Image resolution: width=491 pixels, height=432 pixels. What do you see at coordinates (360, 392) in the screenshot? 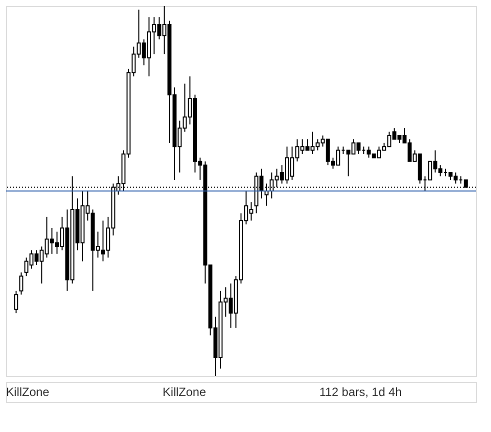
I see `text: 112 bars, 1d 4h` at bounding box center [360, 392].